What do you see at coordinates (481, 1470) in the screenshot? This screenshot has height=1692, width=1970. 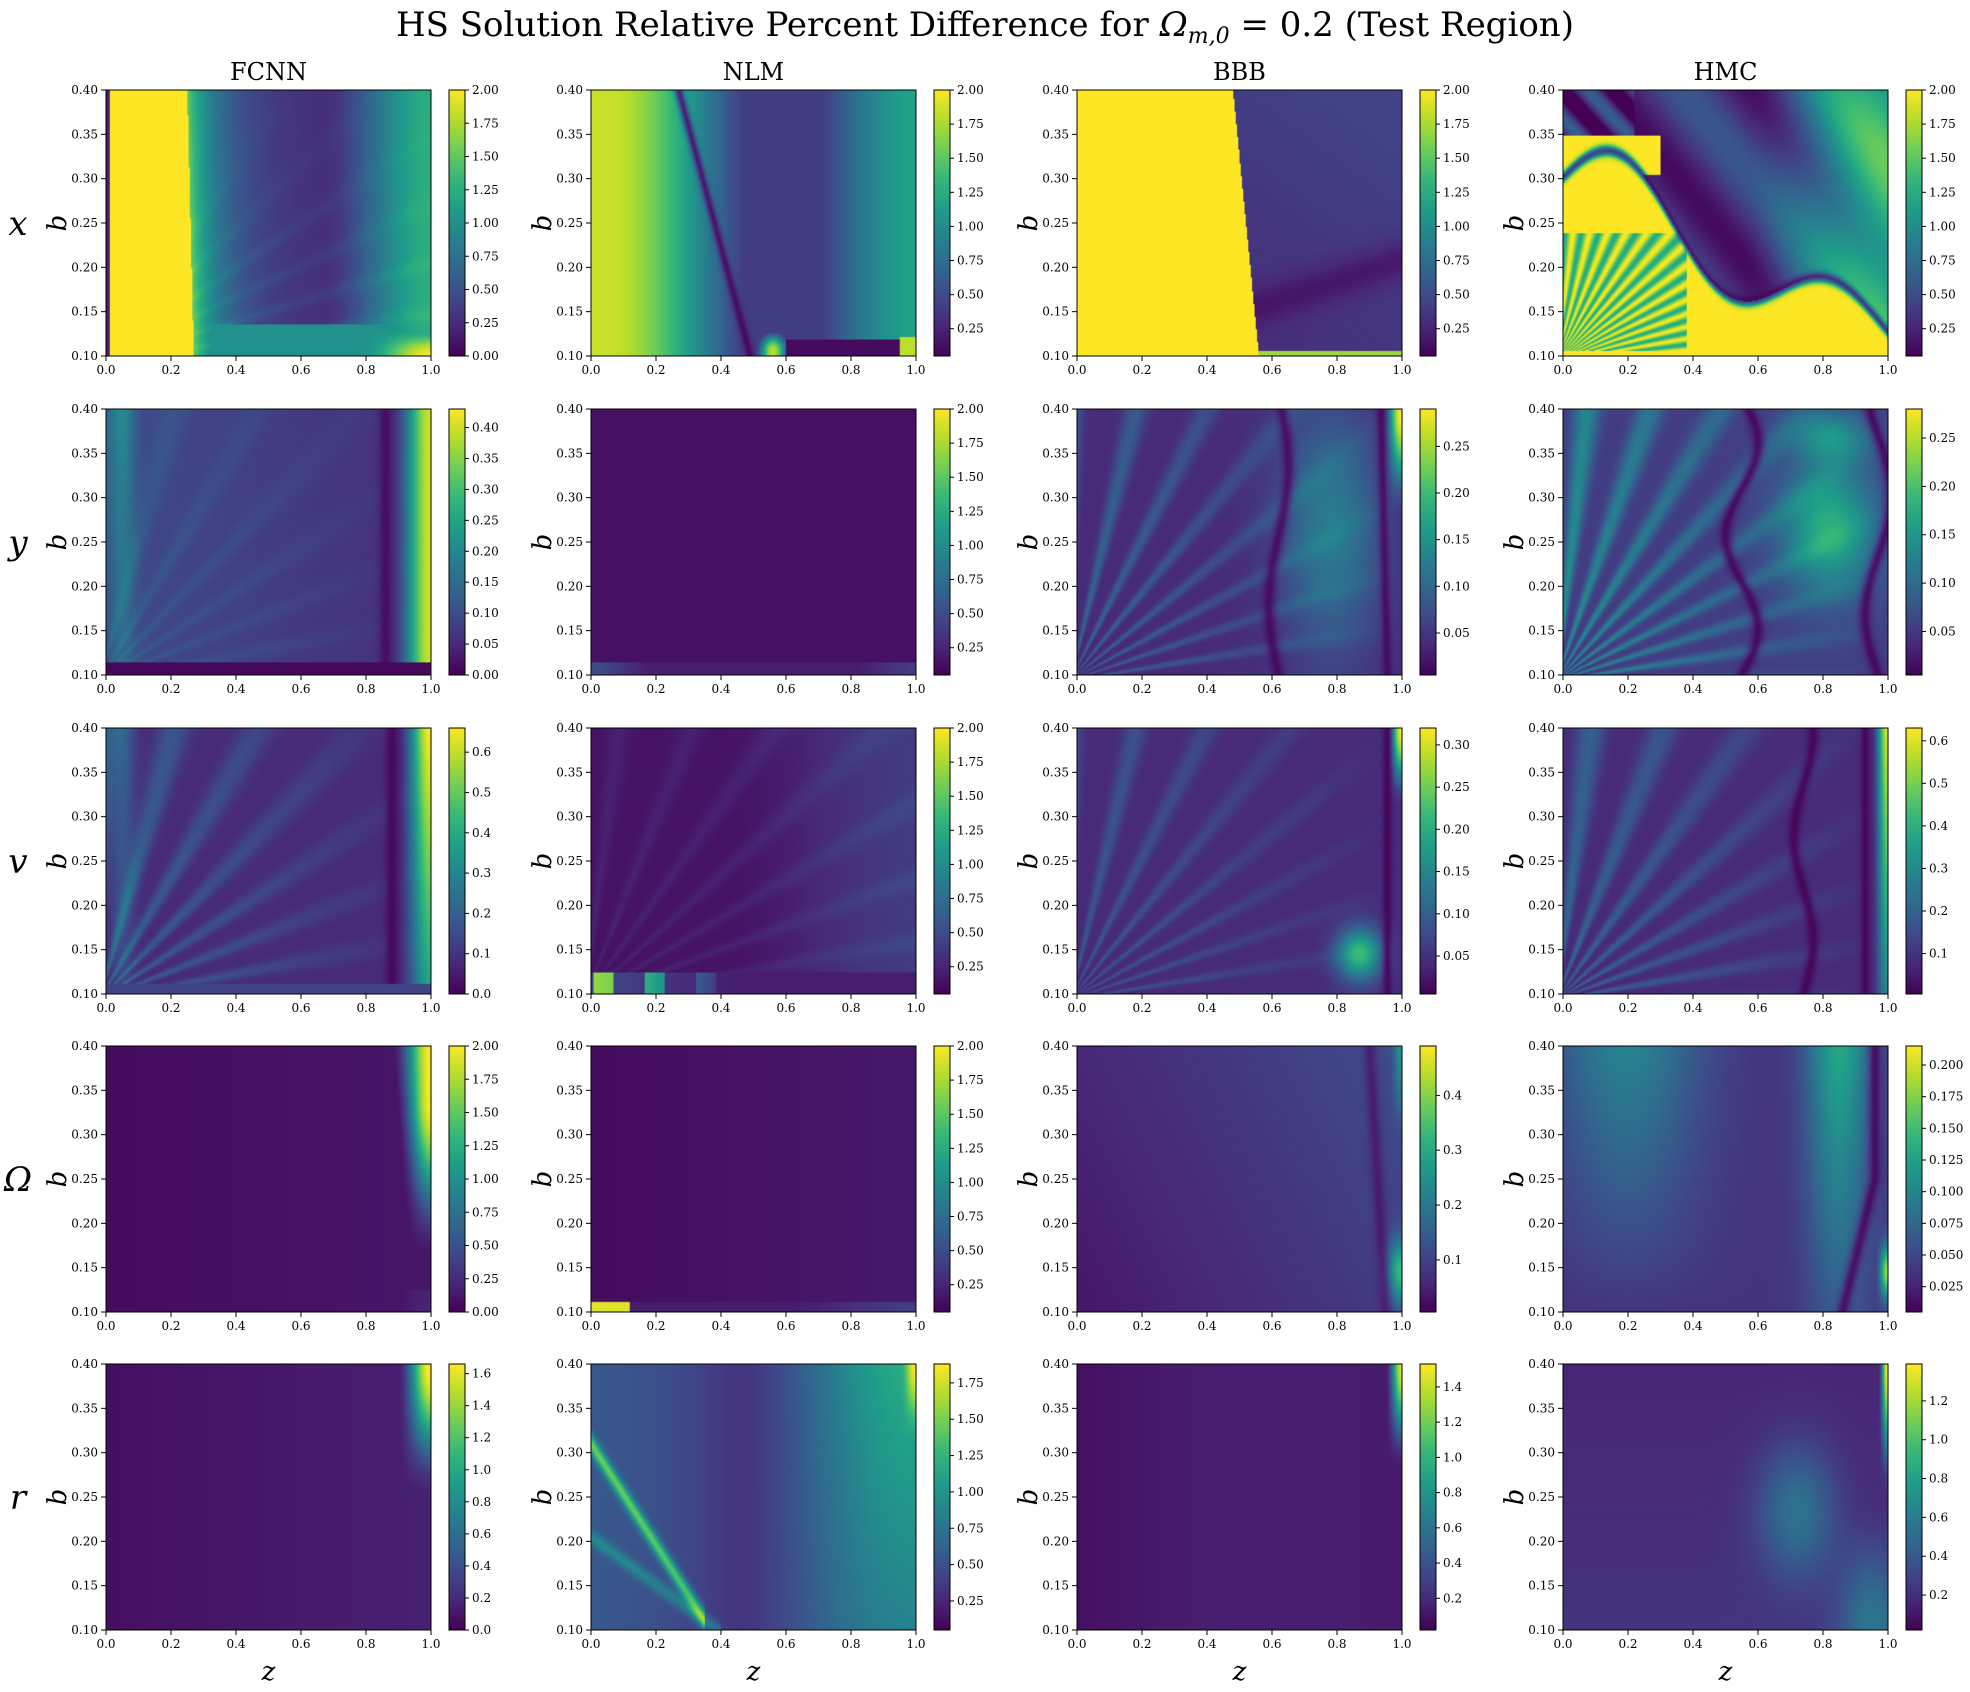 I see `colorbar-tick-label: 1.0` at bounding box center [481, 1470].